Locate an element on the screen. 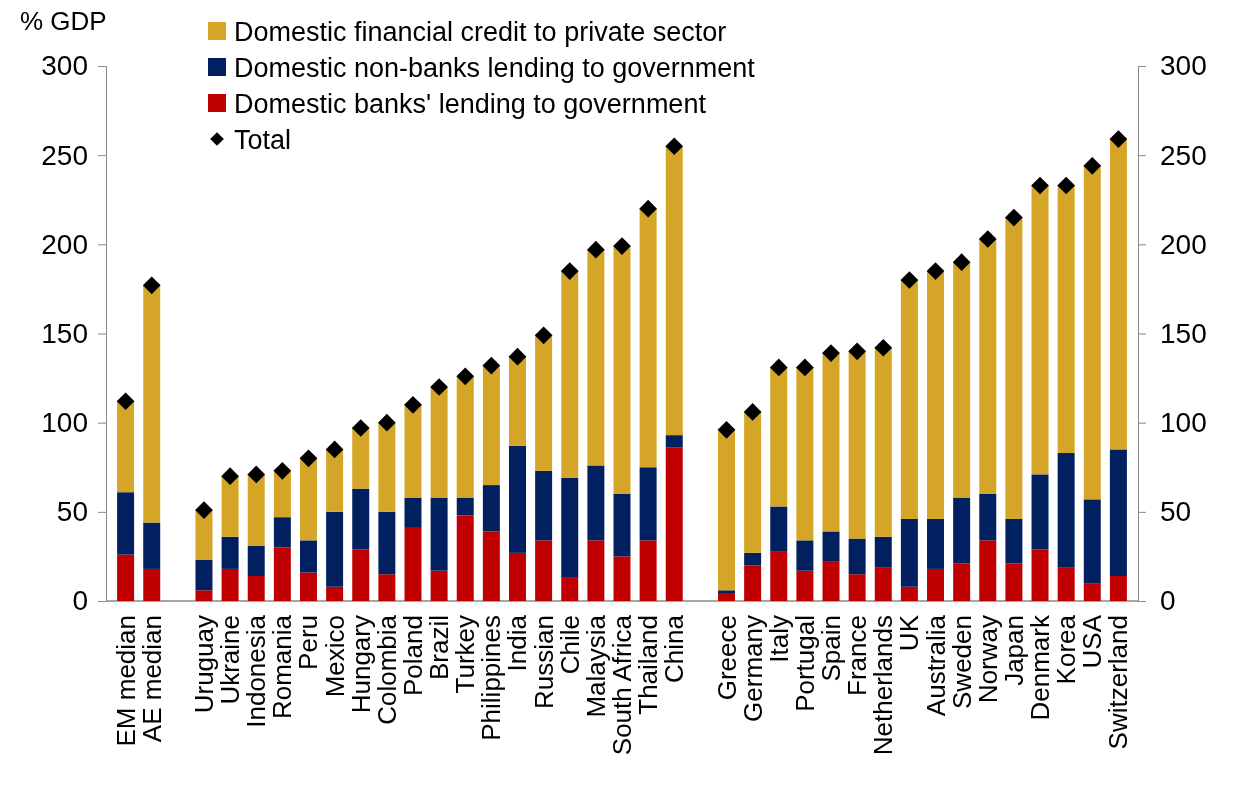 The height and width of the screenshot is (808, 1248). legend-label: Domestic banks' lending to government is located at coordinates (470, 104).